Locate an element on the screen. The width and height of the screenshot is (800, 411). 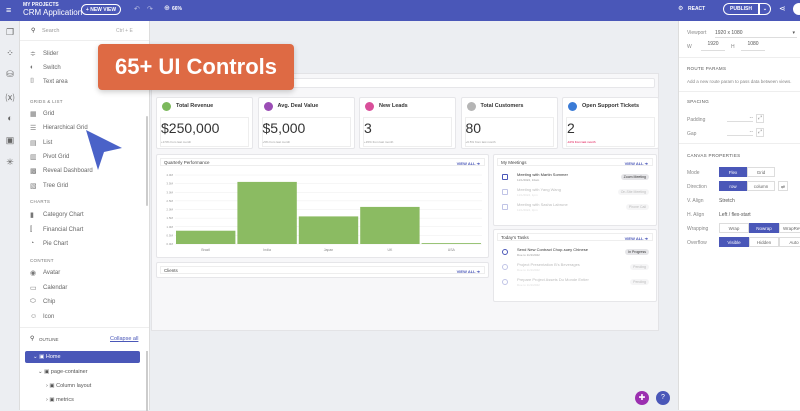
section-charts: CHARTS is located at coordinates (40, 201).